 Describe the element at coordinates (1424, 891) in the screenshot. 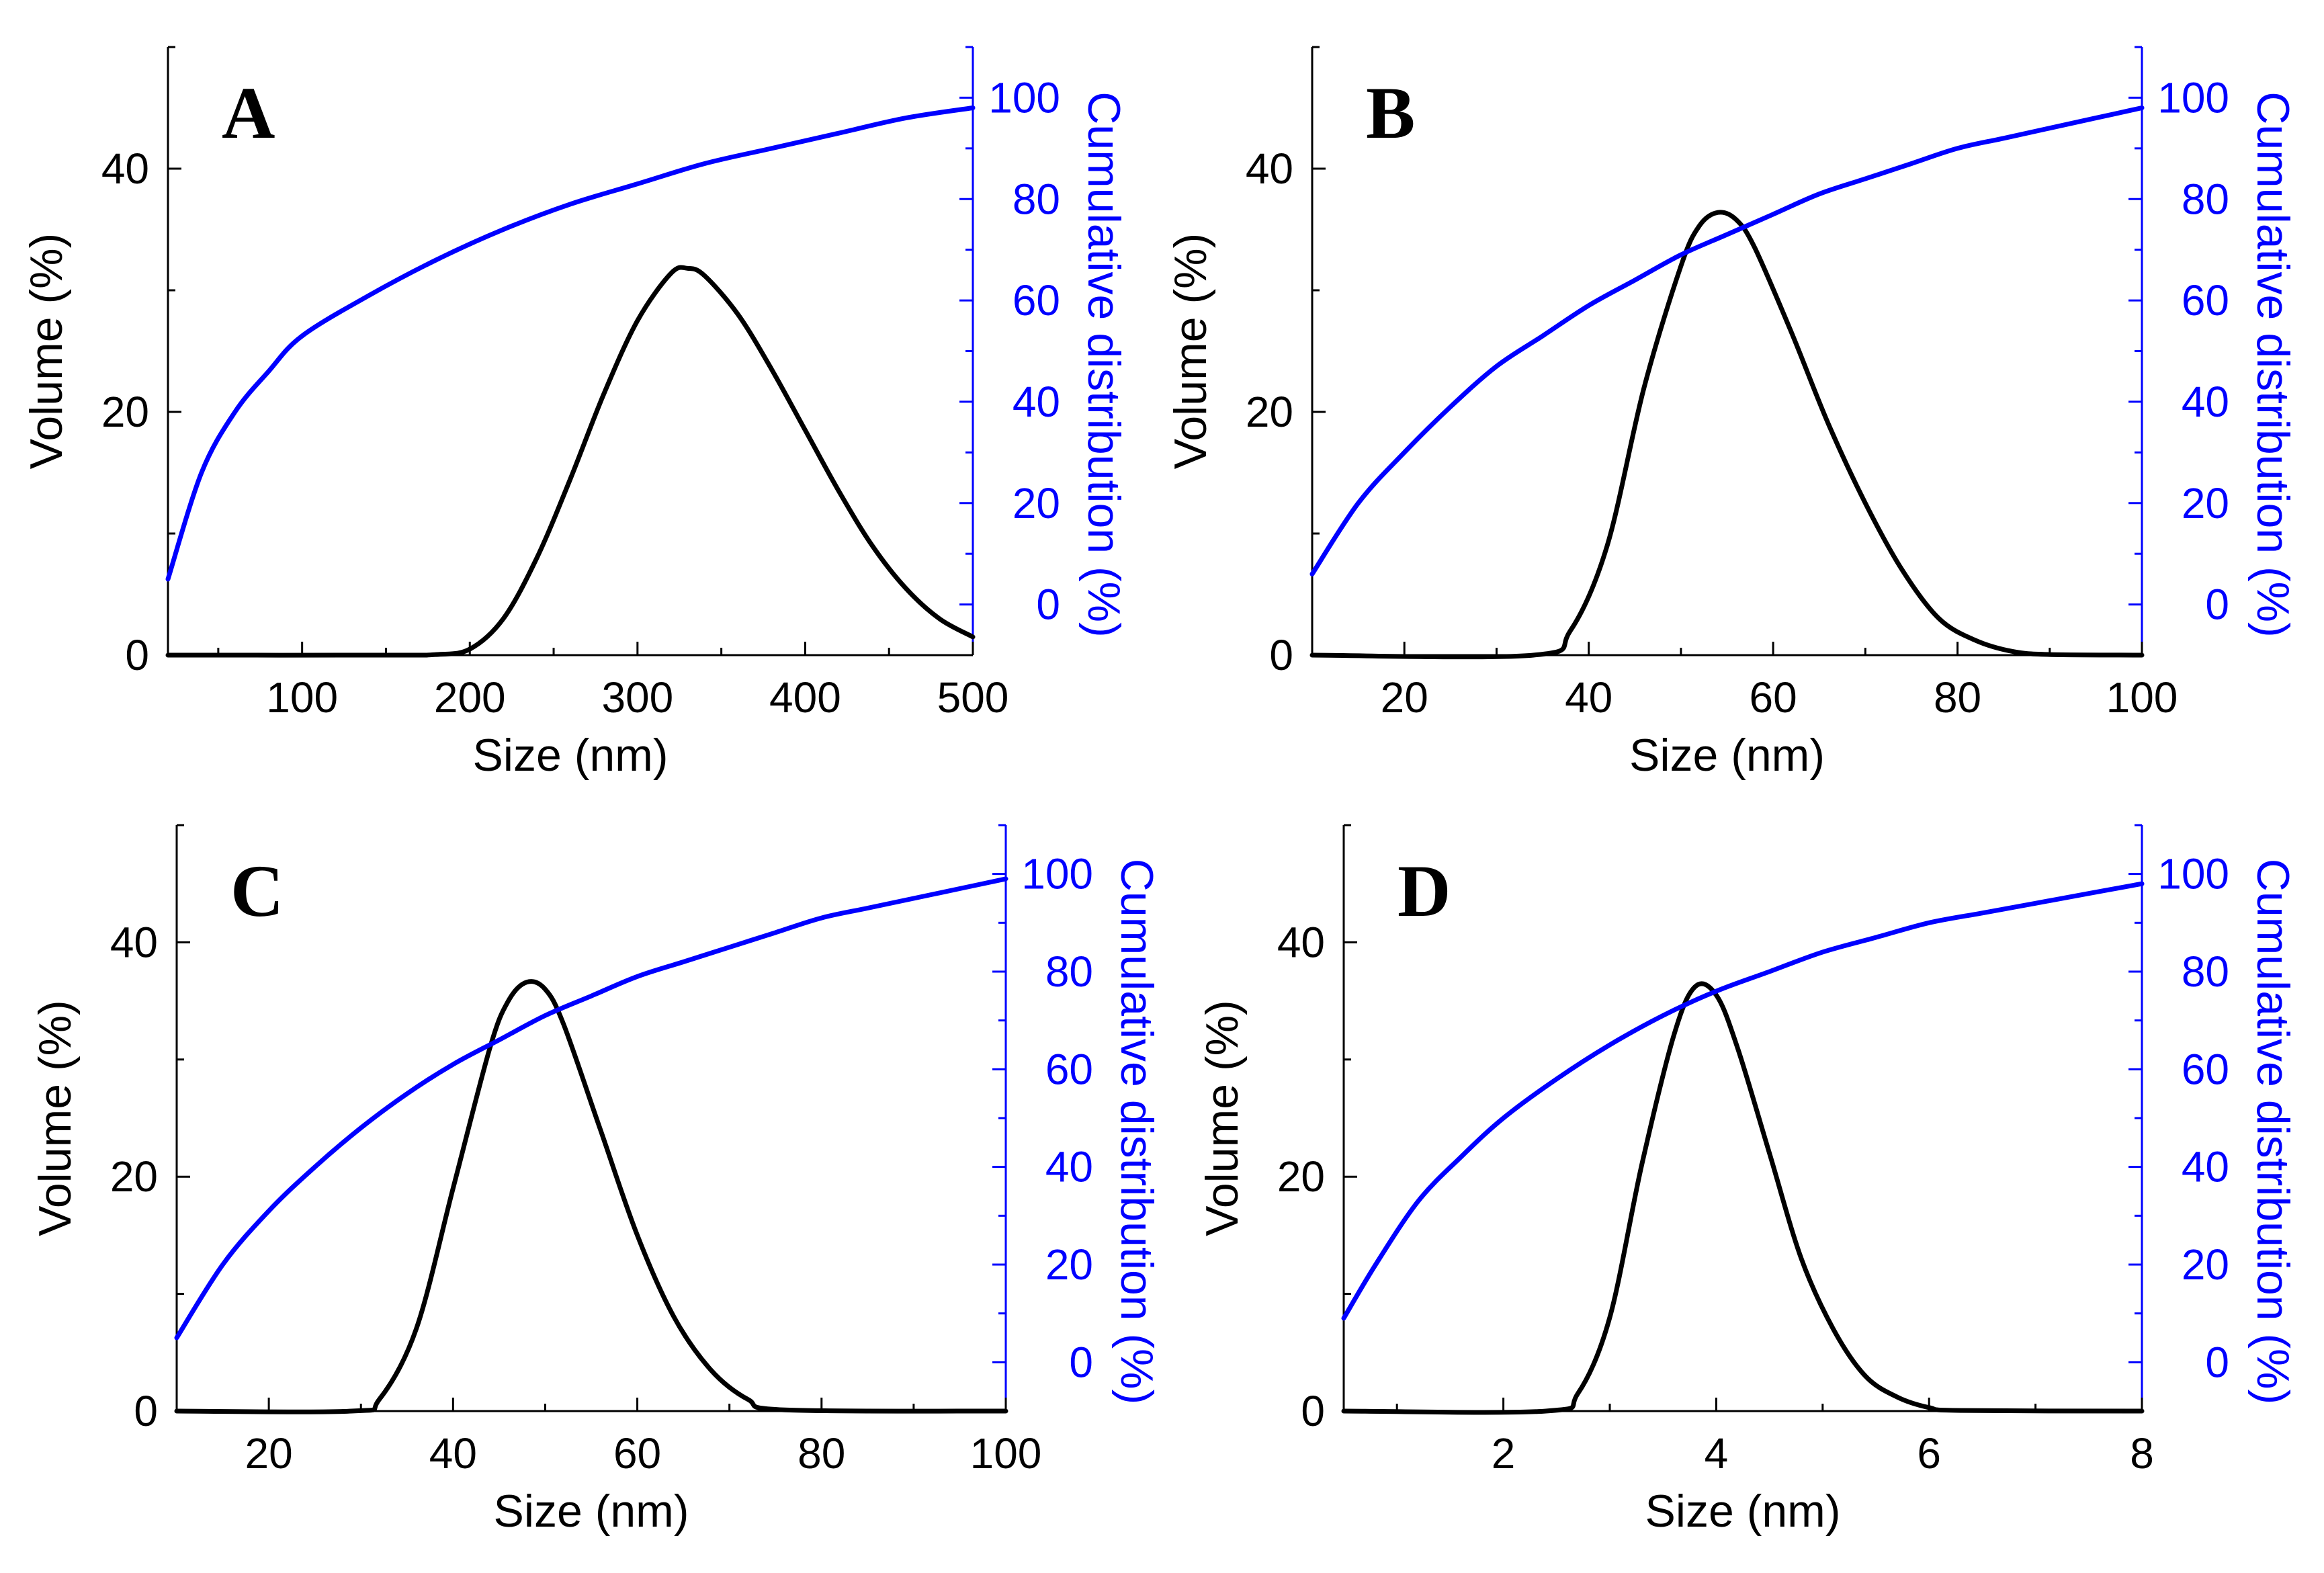

I see `panel-label: D` at that location.